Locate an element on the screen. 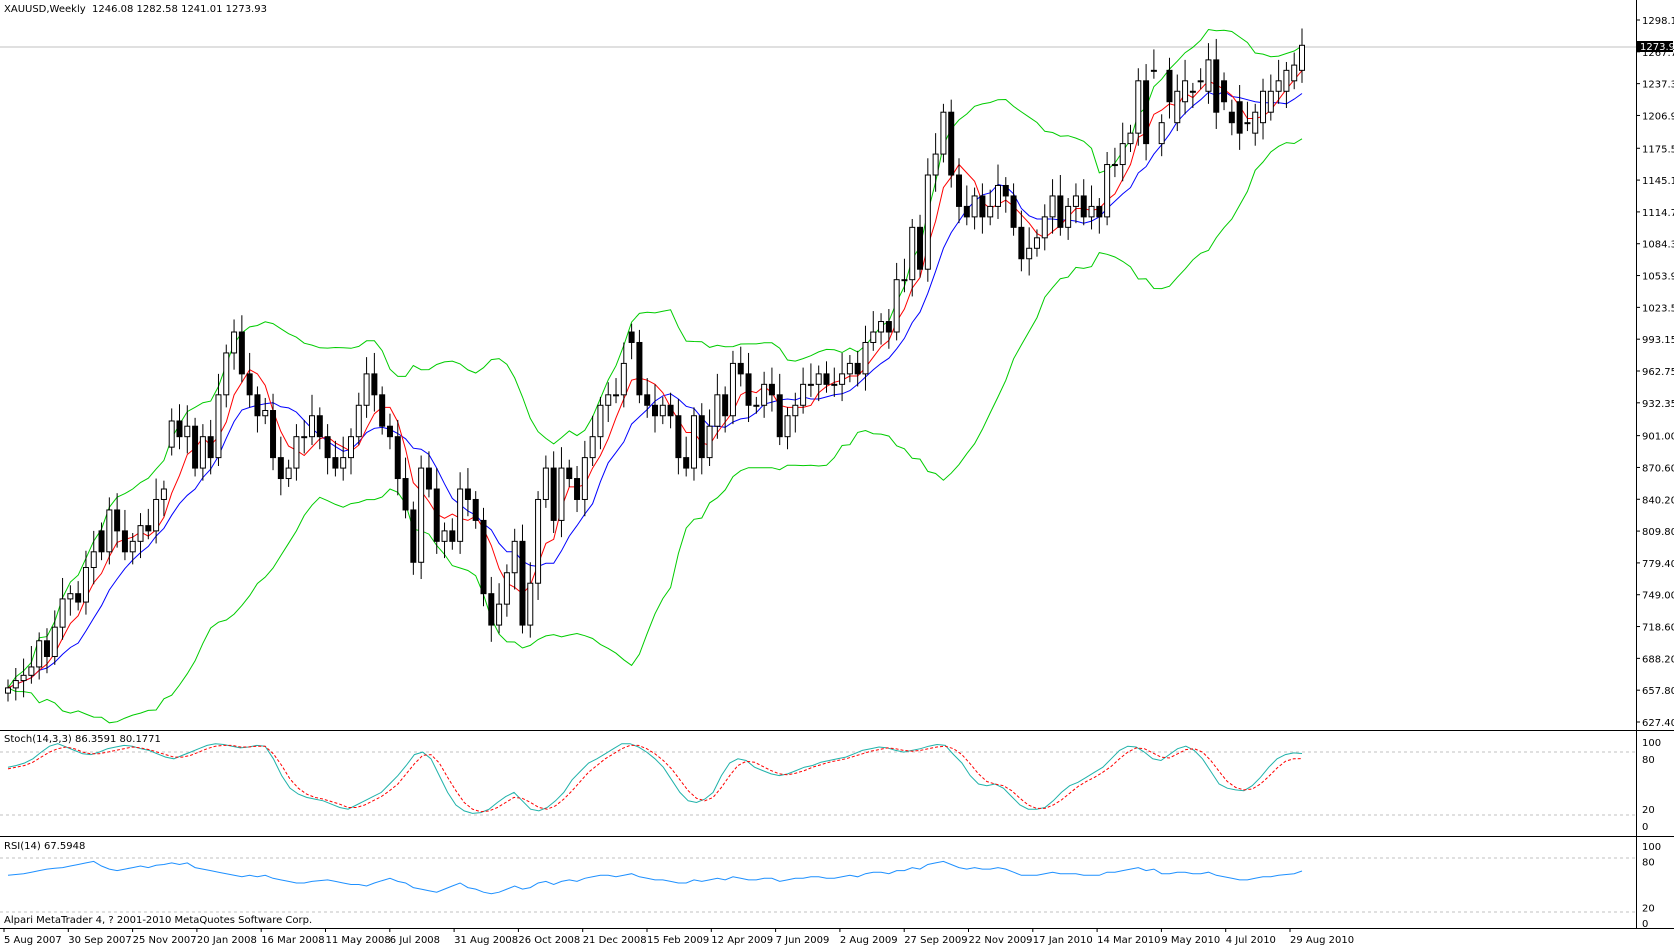 The width and height of the screenshot is (1674, 948). current-price-marker: 1273.93 is located at coordinates (1655, 47).